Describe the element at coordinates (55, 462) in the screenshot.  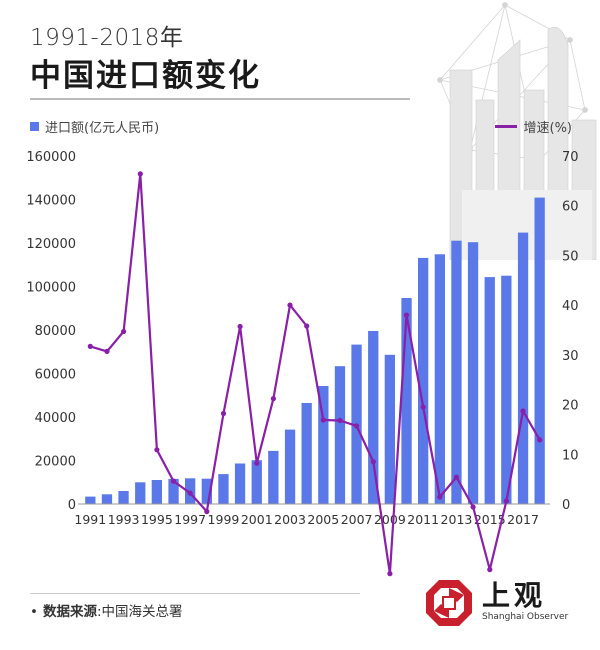
I see `left-axis-tick-label: 20000` at that location.